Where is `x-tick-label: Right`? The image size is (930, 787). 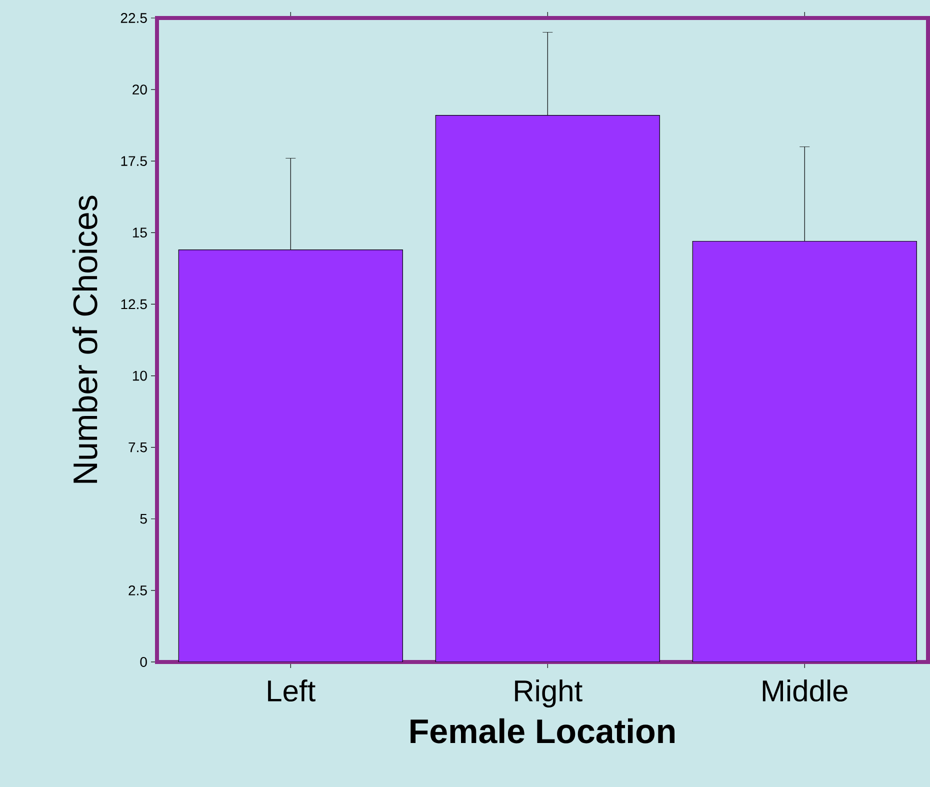
x-tick-label: Right is located at coordinates (548, 694).